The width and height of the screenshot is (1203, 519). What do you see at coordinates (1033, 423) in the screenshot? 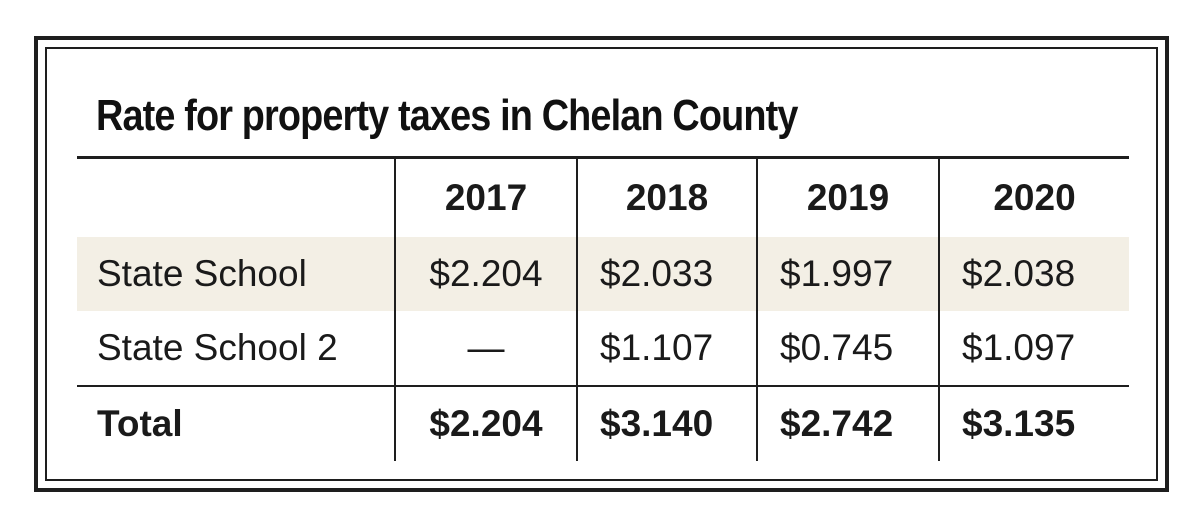
I see `table-cell: $3.135` at bounding box center [1033, 423].